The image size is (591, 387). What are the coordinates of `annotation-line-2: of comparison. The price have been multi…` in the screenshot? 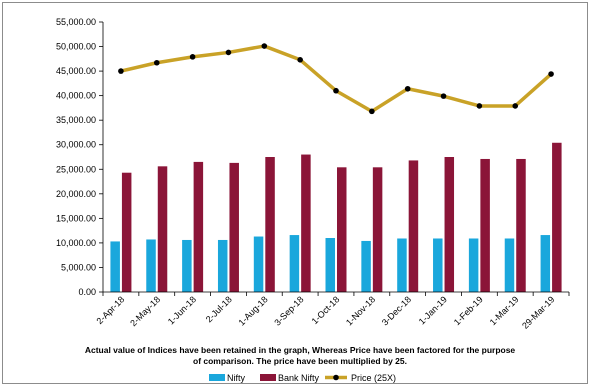 It's located at (300, 361).